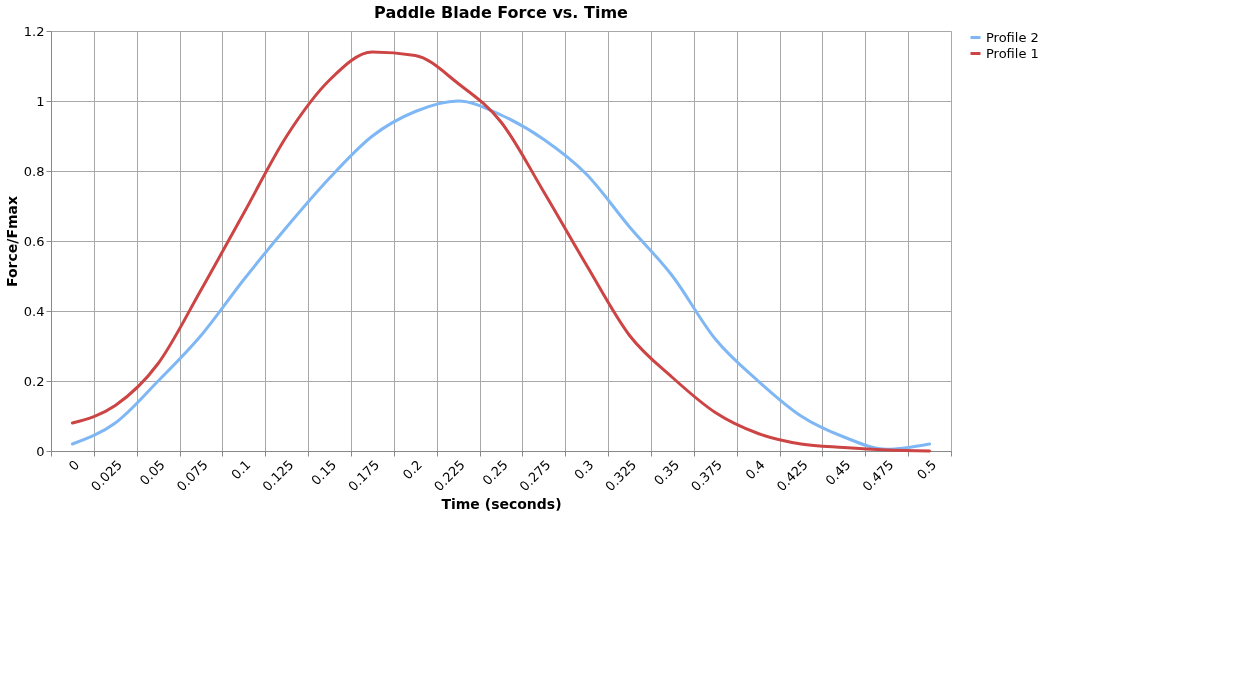 Image resolution: width=1243 pixels, height=683 pixels. I want to click on x-axis-title: Time (seconds), so click(501, 504).